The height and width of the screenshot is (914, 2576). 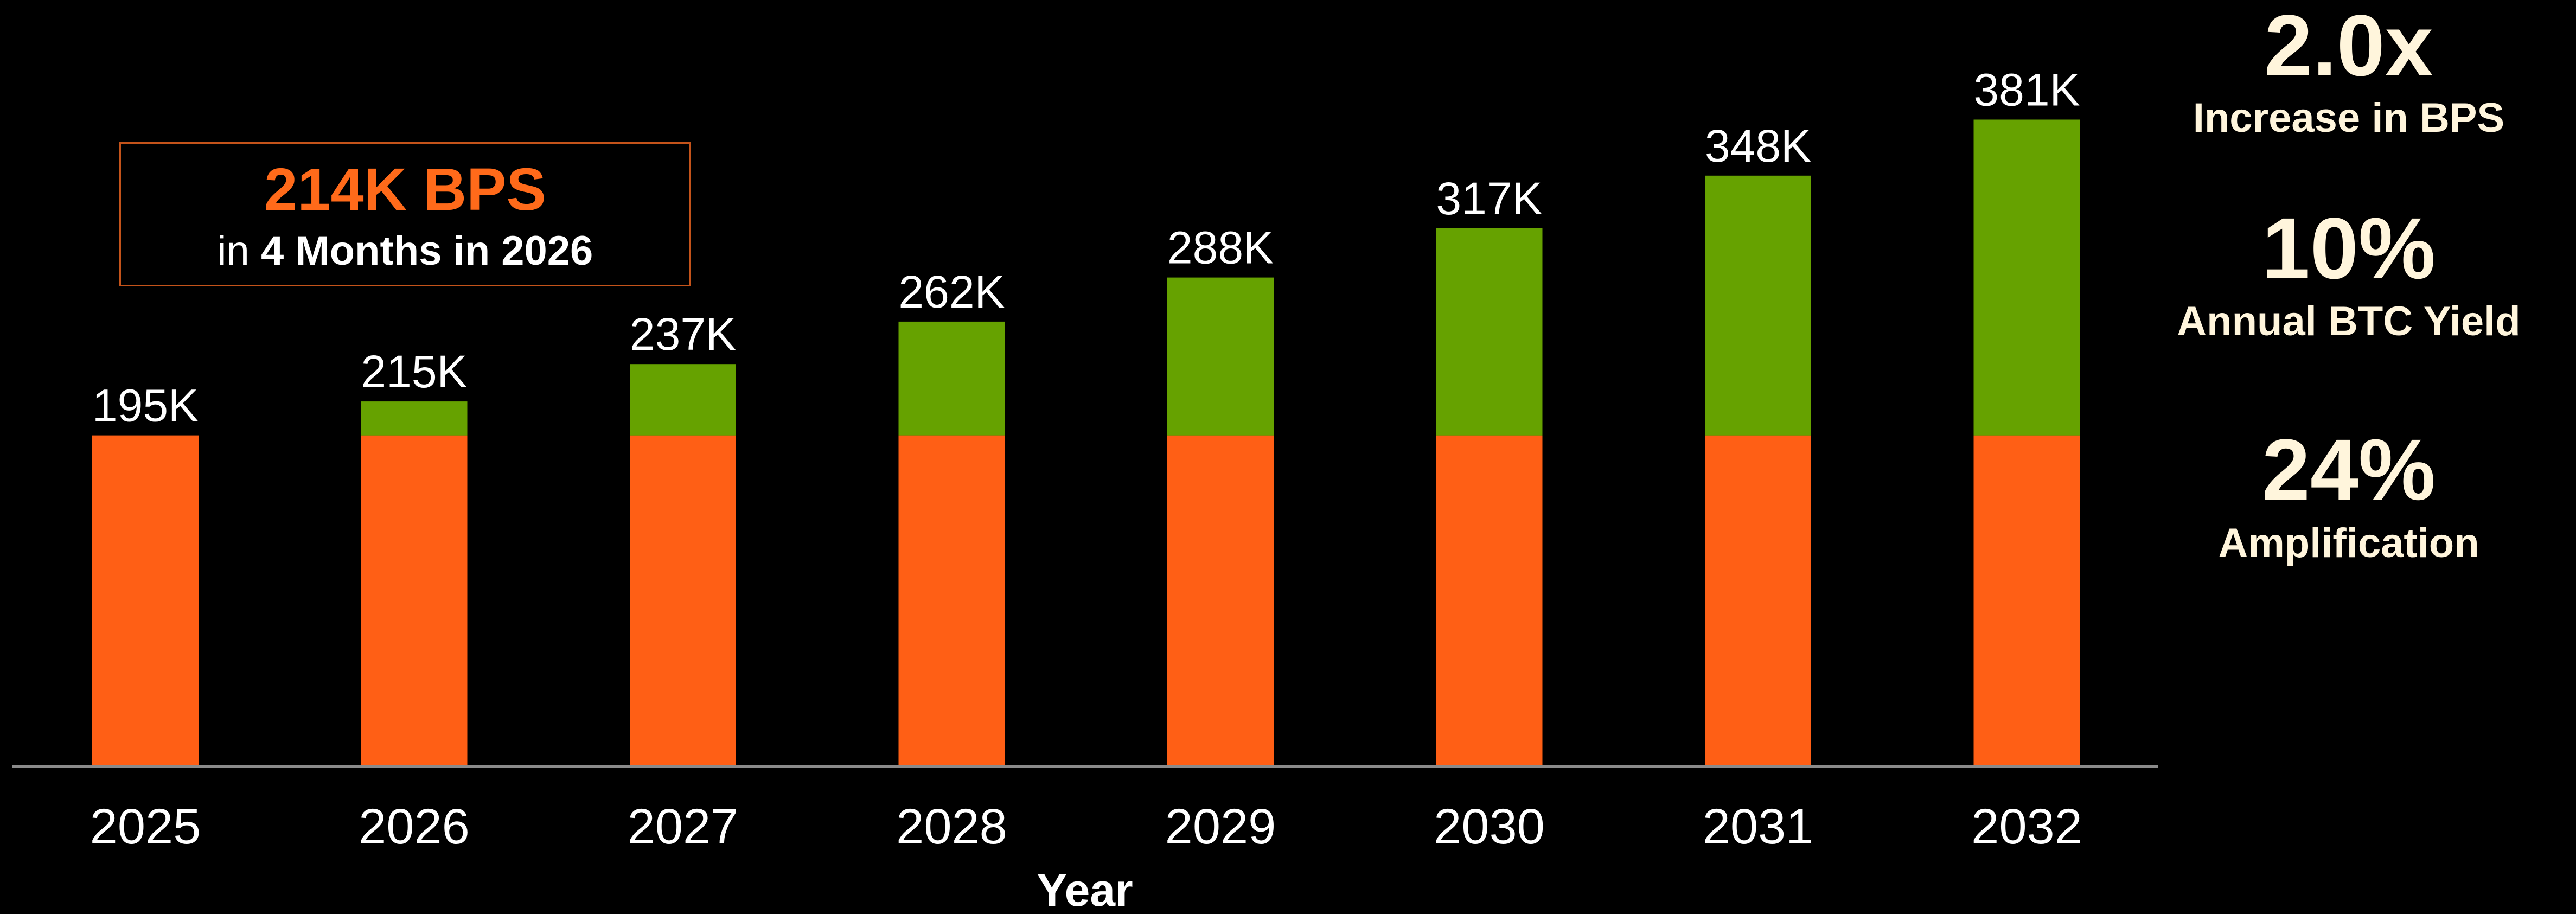 I want to click on callout-box: 214K BPS in 4 Months in 2026, so click(x=405, y=214).